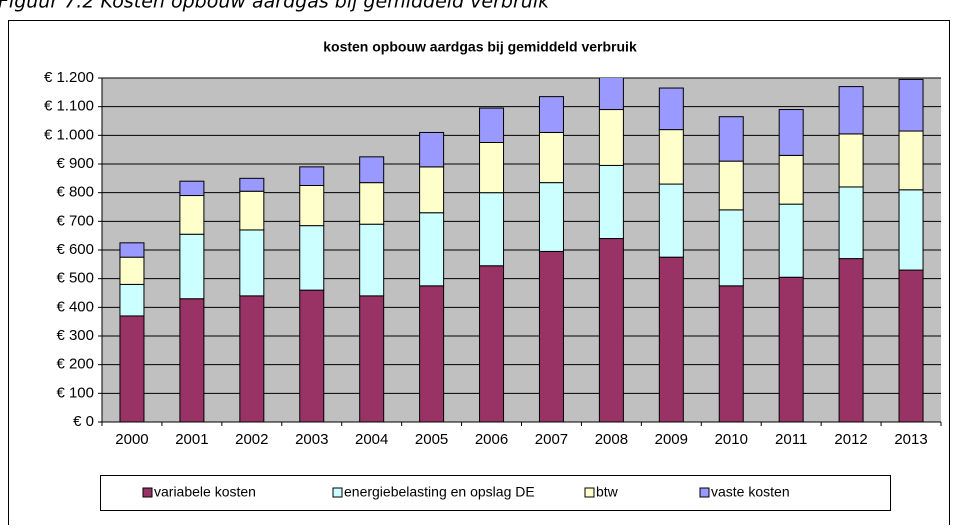  What do you see at coordinates (75, 335) in the screenshot?
I see `y-tick-label: € 300` at bounding box center [75, 335].